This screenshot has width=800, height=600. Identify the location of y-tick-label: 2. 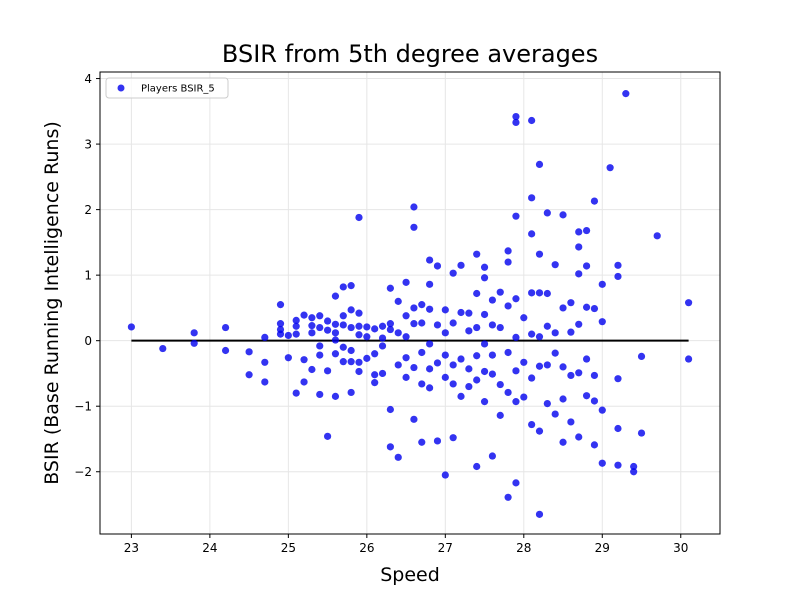
(88, 210).